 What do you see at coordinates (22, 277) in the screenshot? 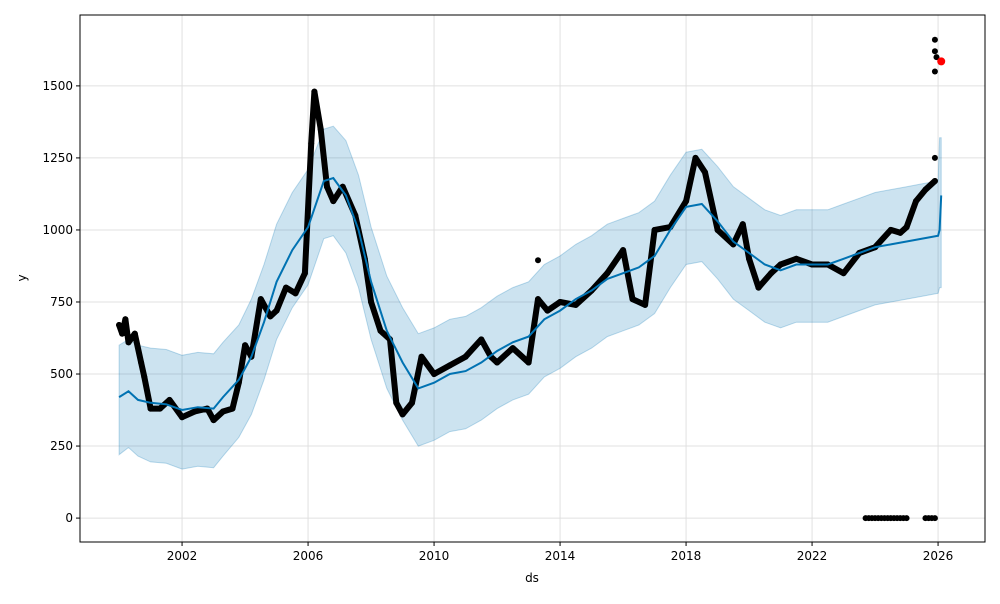
I see `y-axis-label: y` at bounding box center [22, 277].